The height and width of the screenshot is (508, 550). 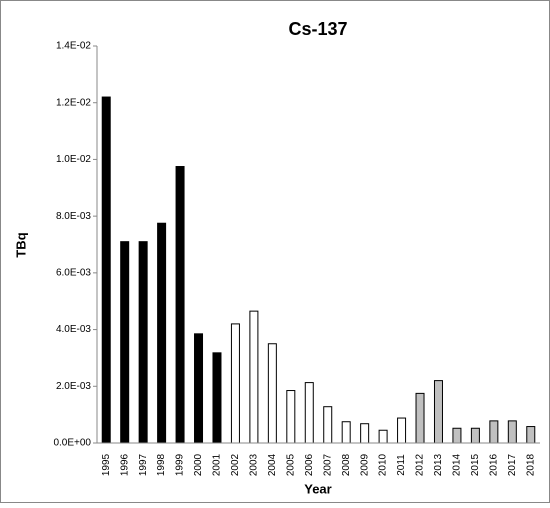 I want to click on x-tick-label: 2017, so click(x=512, y=464).